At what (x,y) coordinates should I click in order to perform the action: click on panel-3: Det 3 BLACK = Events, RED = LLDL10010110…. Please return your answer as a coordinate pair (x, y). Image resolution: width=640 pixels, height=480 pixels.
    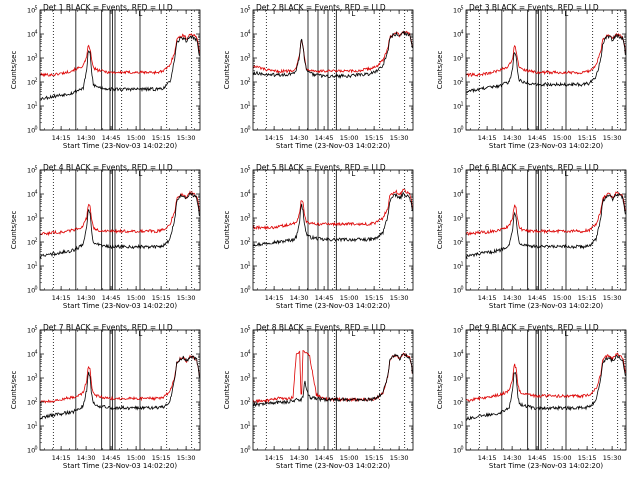
    Looking at the image, I should click on (531, 76).